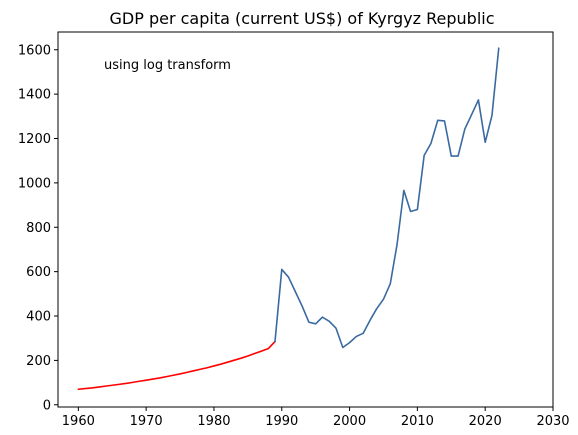  I want to click on y-tick-label: 200, so click(38, 361).